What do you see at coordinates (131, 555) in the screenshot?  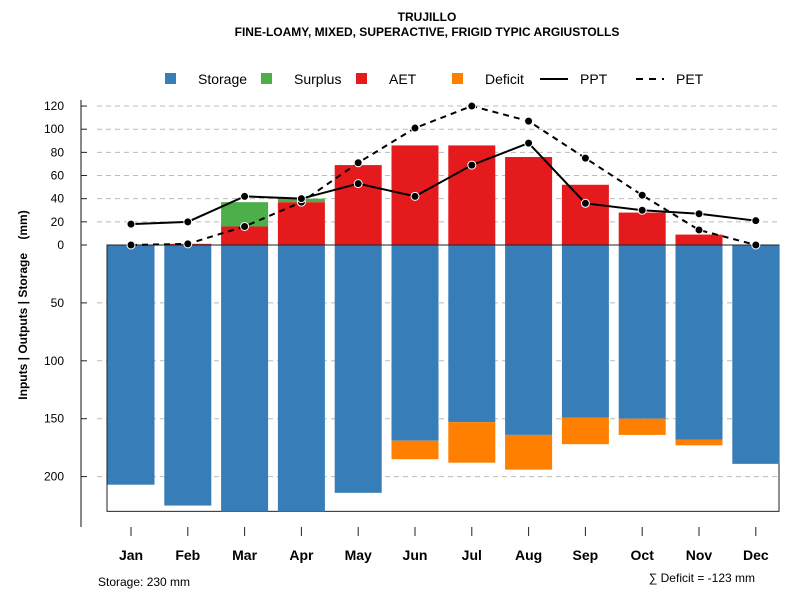 I see `x-tick-label: Jan` at bounding box center [131, 555].